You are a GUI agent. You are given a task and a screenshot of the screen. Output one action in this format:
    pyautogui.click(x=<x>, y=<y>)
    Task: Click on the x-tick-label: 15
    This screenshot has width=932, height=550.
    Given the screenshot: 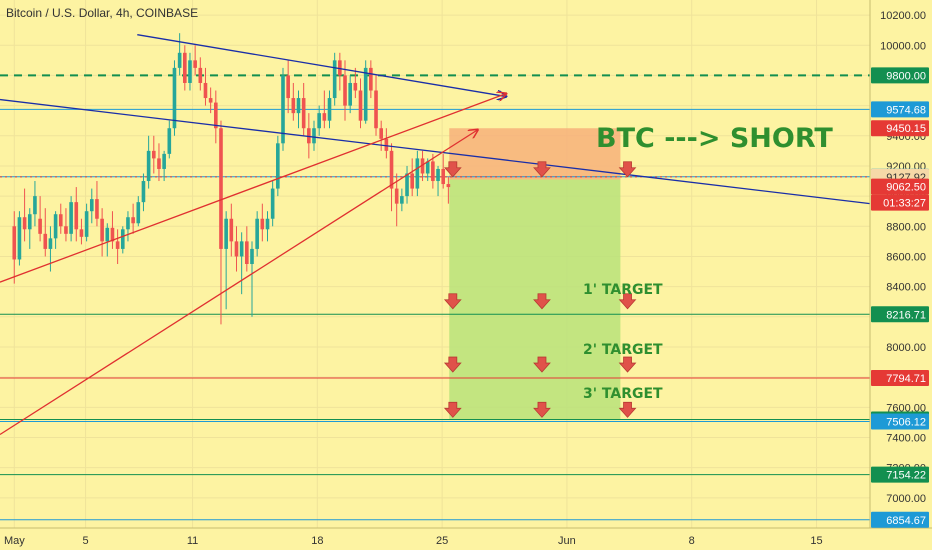 What is the action you would take?
    pyautogui.click(x=816, y=541)
    